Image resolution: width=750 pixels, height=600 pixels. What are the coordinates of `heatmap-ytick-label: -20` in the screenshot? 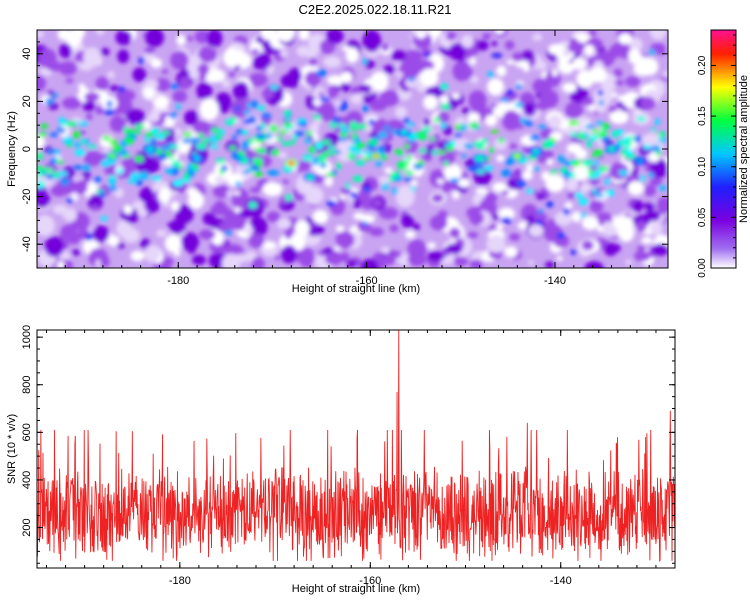 It's located at (27, 197).